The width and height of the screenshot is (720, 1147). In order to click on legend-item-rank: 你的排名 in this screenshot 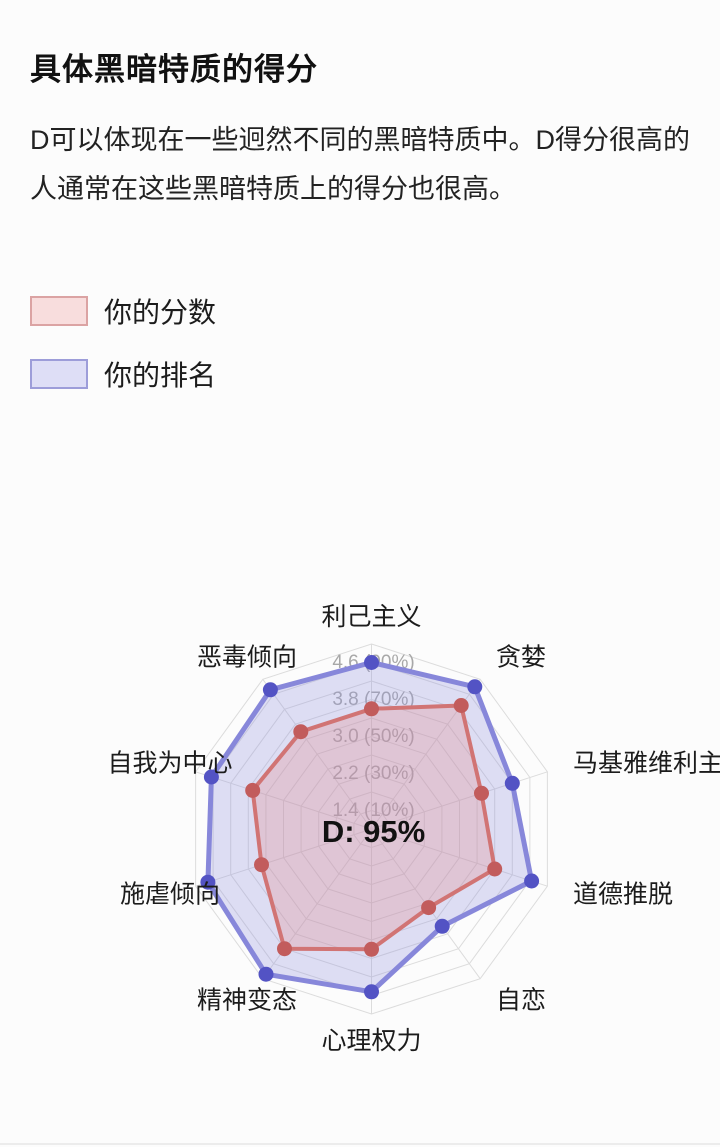, I will do `click(123, 374)`.